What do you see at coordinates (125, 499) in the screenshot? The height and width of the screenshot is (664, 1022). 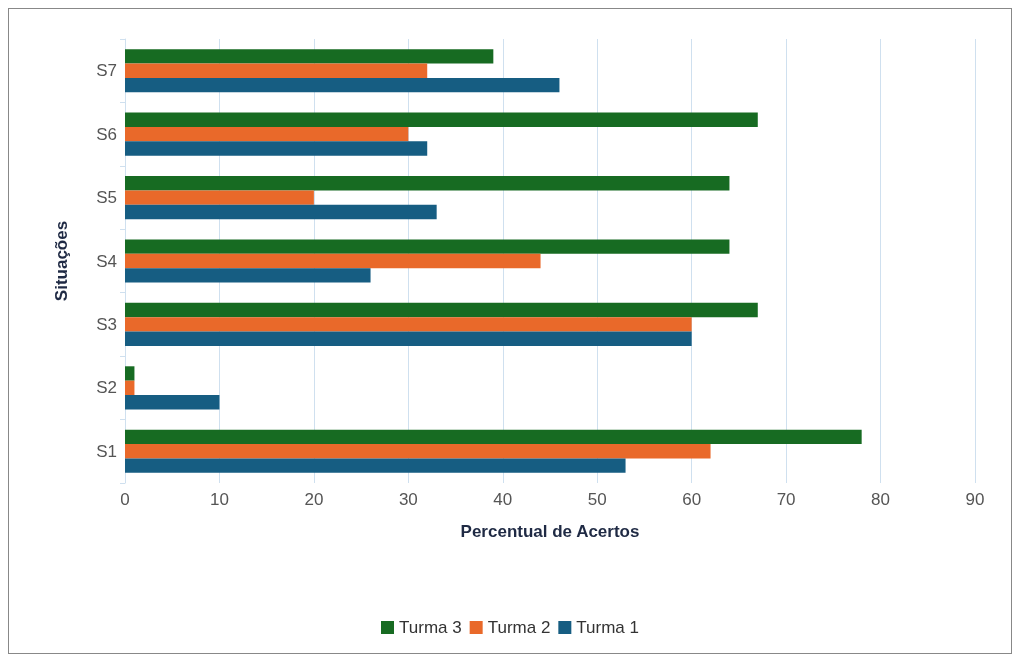 I see `x-tick-label: 0` at bounding box center [125, 499].